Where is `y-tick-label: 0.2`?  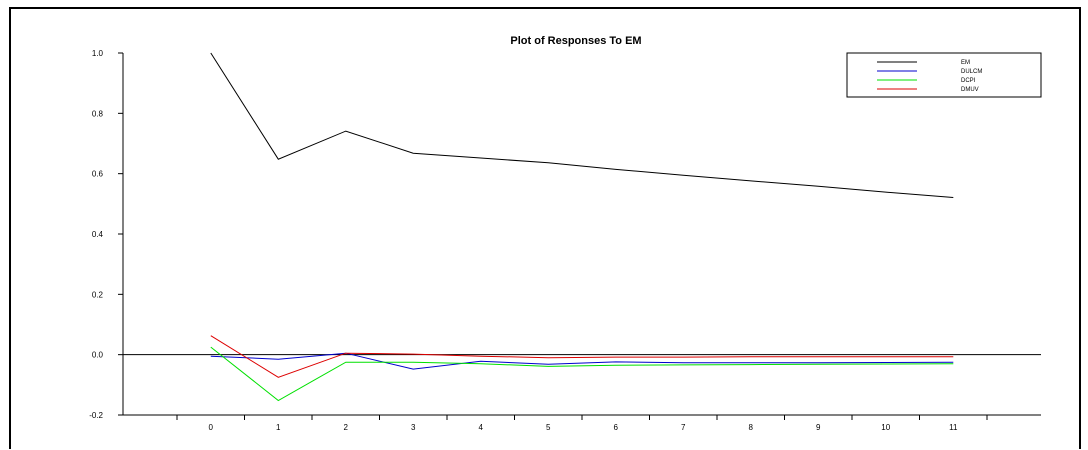
y-tick-label: 0.2 is located at coordinates (98, 294).